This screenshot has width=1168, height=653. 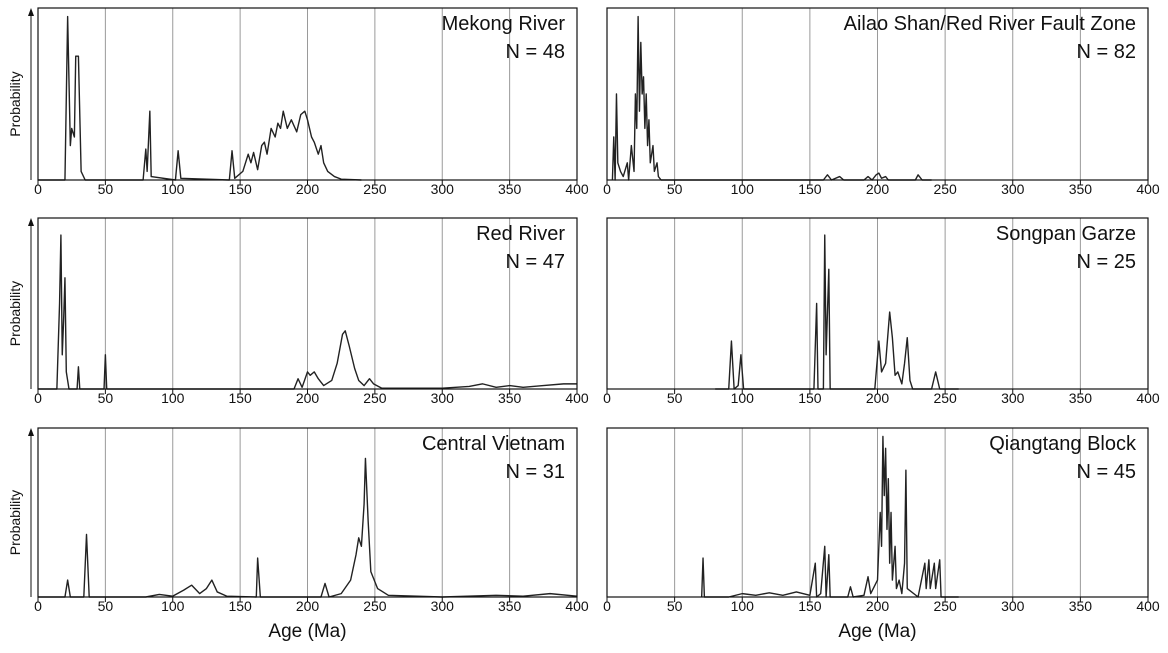 I want to click on panel-title: Qiangtang Block, so click(x=1063, y=444).